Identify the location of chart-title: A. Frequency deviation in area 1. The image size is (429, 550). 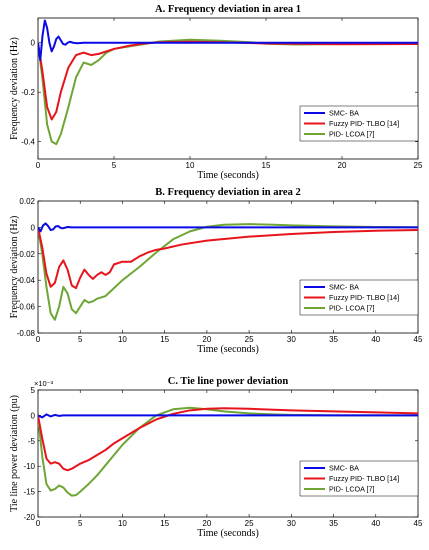
(228, 9).